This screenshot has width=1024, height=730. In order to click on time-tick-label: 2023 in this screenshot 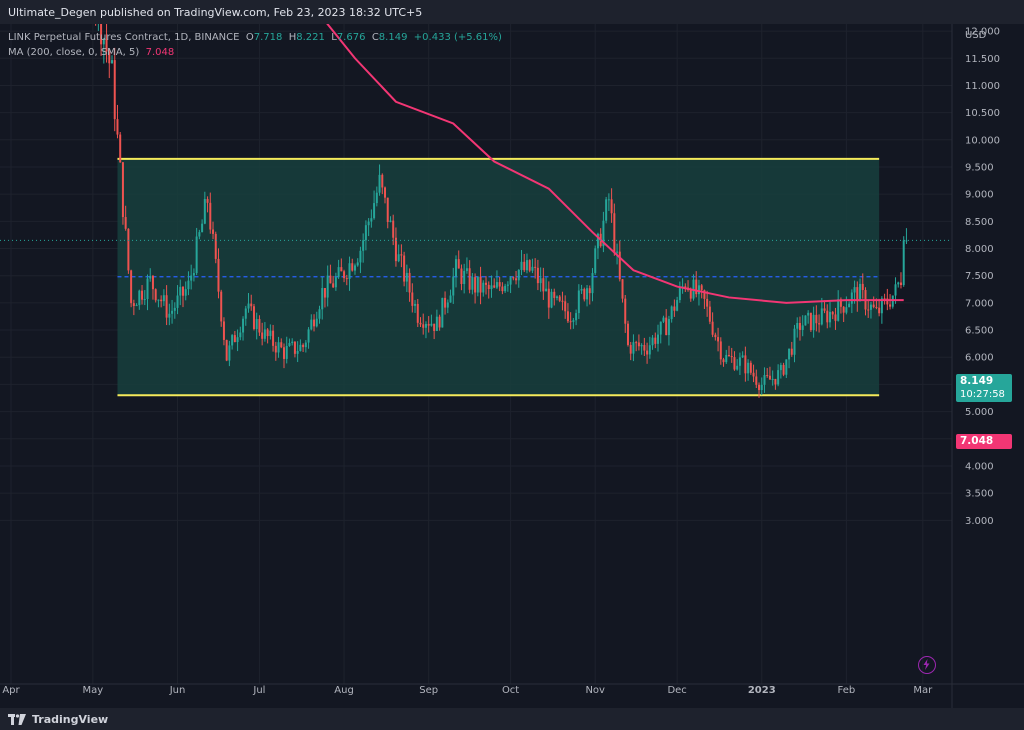, I will do `click(762, 690)`.